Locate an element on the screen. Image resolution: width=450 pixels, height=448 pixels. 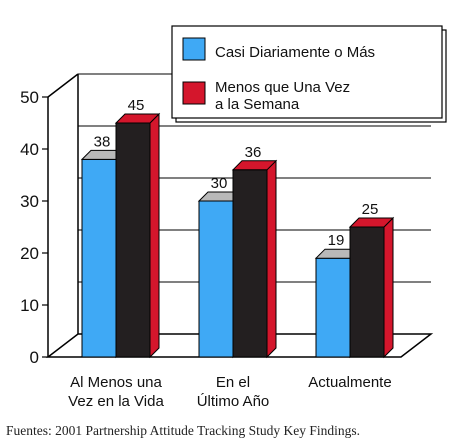
y-tick-label: 40 is located at coordinates (29, 149).